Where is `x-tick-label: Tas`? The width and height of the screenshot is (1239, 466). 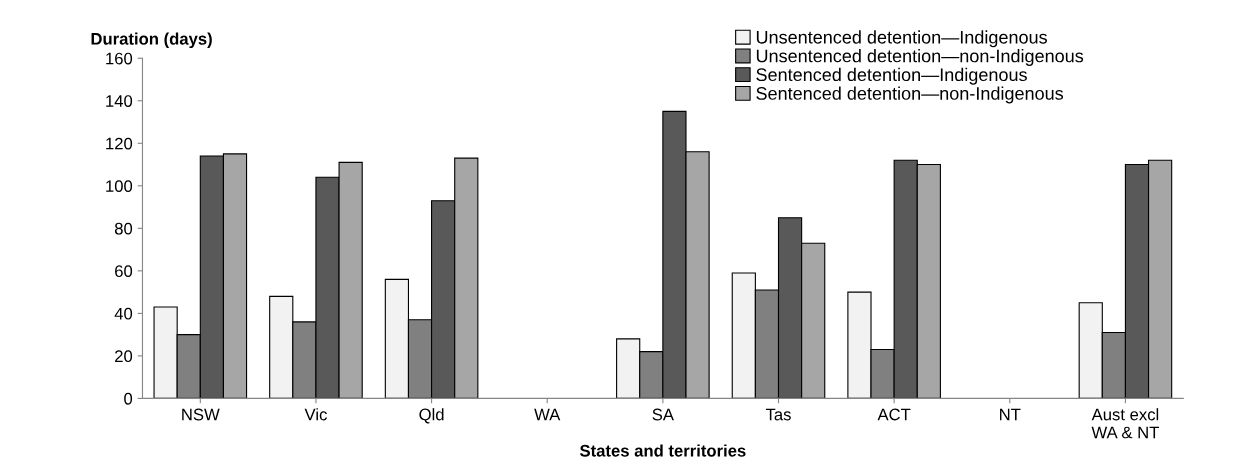
x-tick-label: Tas is located at coordinates (778, 414).